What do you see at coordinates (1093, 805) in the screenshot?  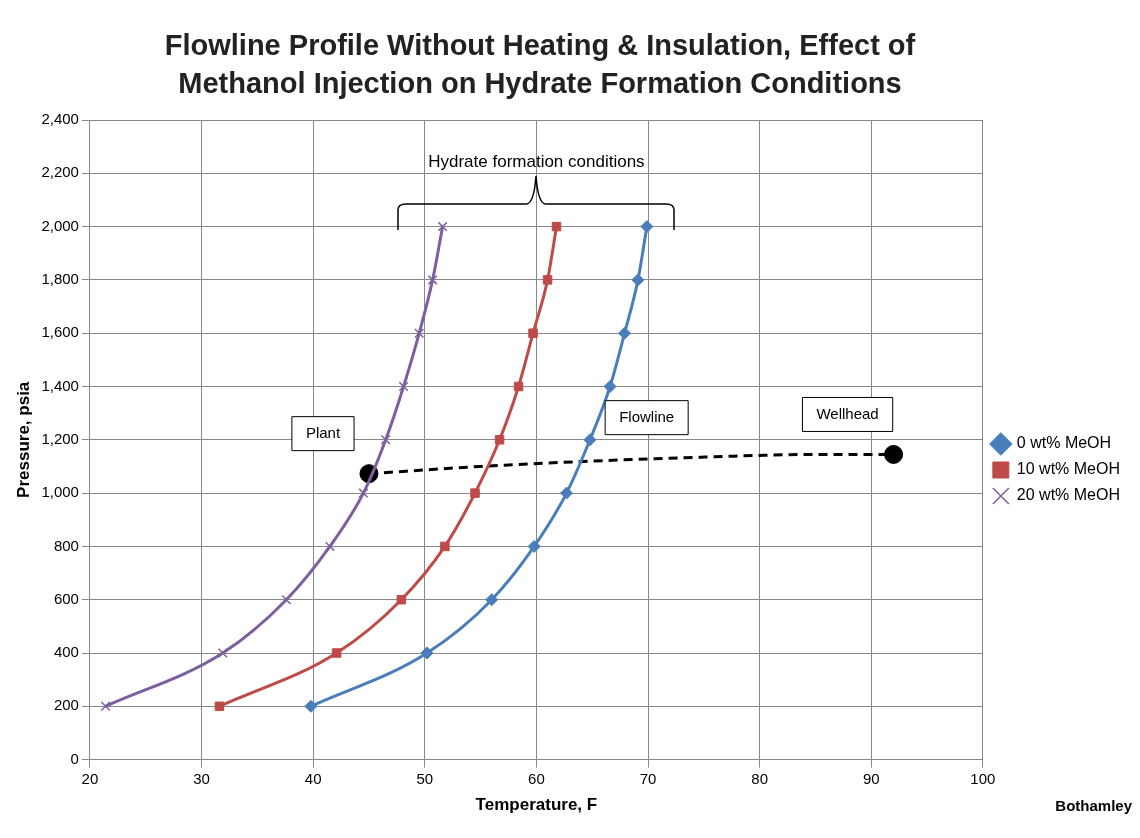 I see `text: Bothamley` at bounding box center [1093, 805].